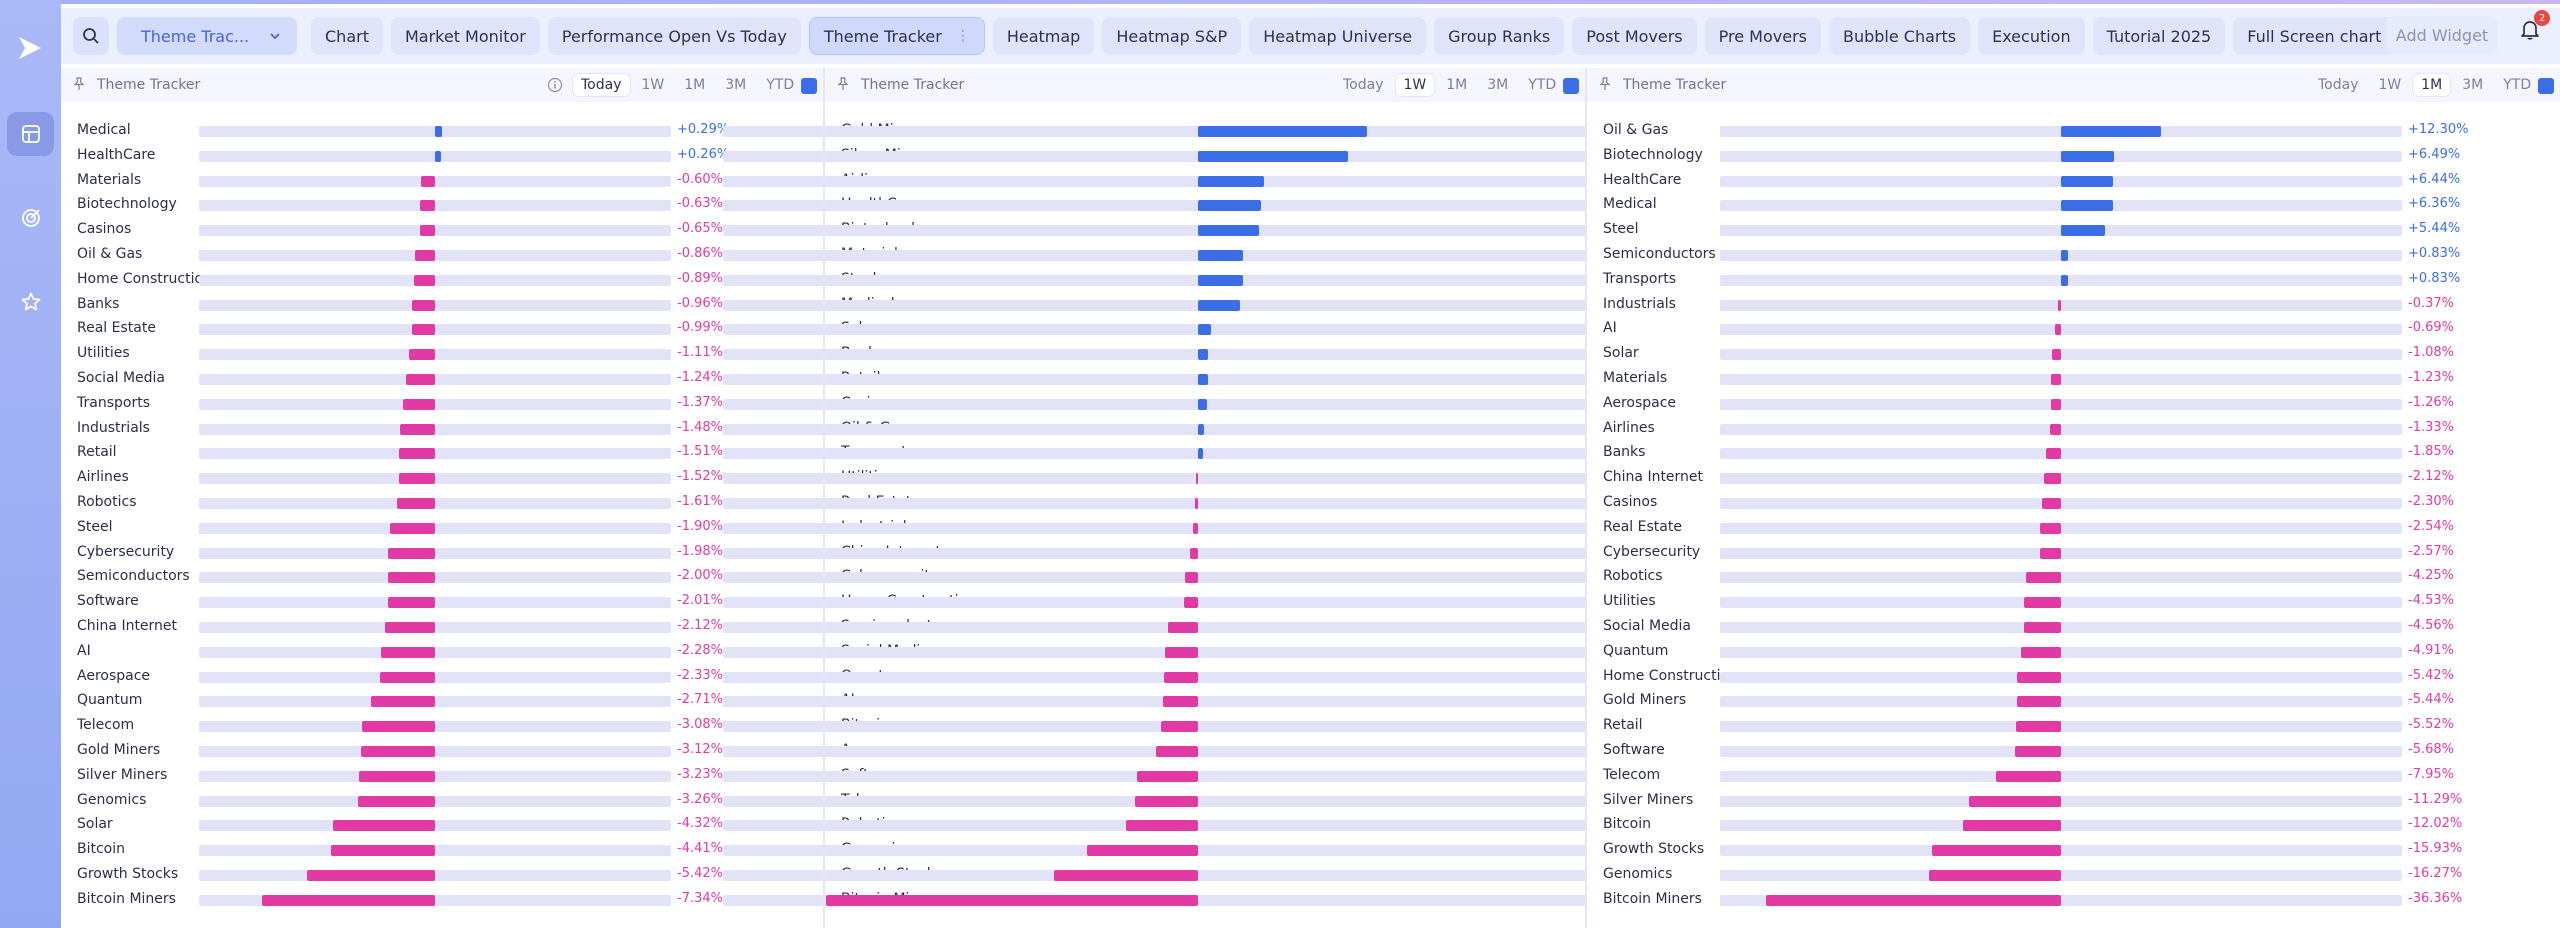 Image resolution: width=2560 pixels, height=928 pixels. Describe the element at coordinates (1224, 700) in the screenshot. I see `theme-row: AI-2.64%` at that location.